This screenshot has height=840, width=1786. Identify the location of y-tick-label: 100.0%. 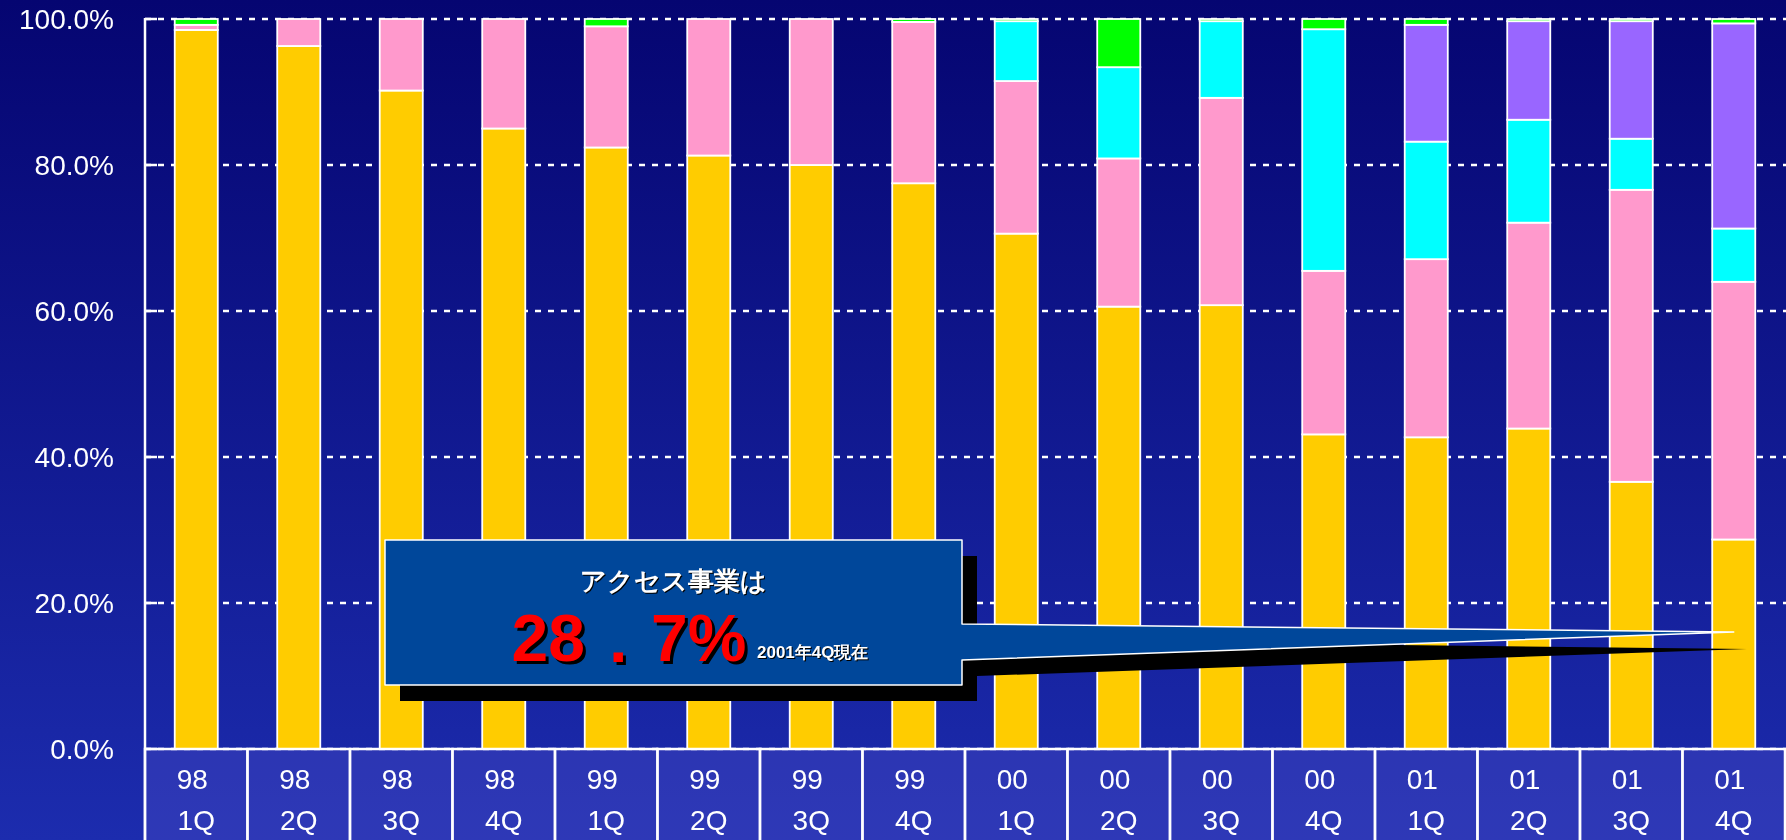
(66, 19).